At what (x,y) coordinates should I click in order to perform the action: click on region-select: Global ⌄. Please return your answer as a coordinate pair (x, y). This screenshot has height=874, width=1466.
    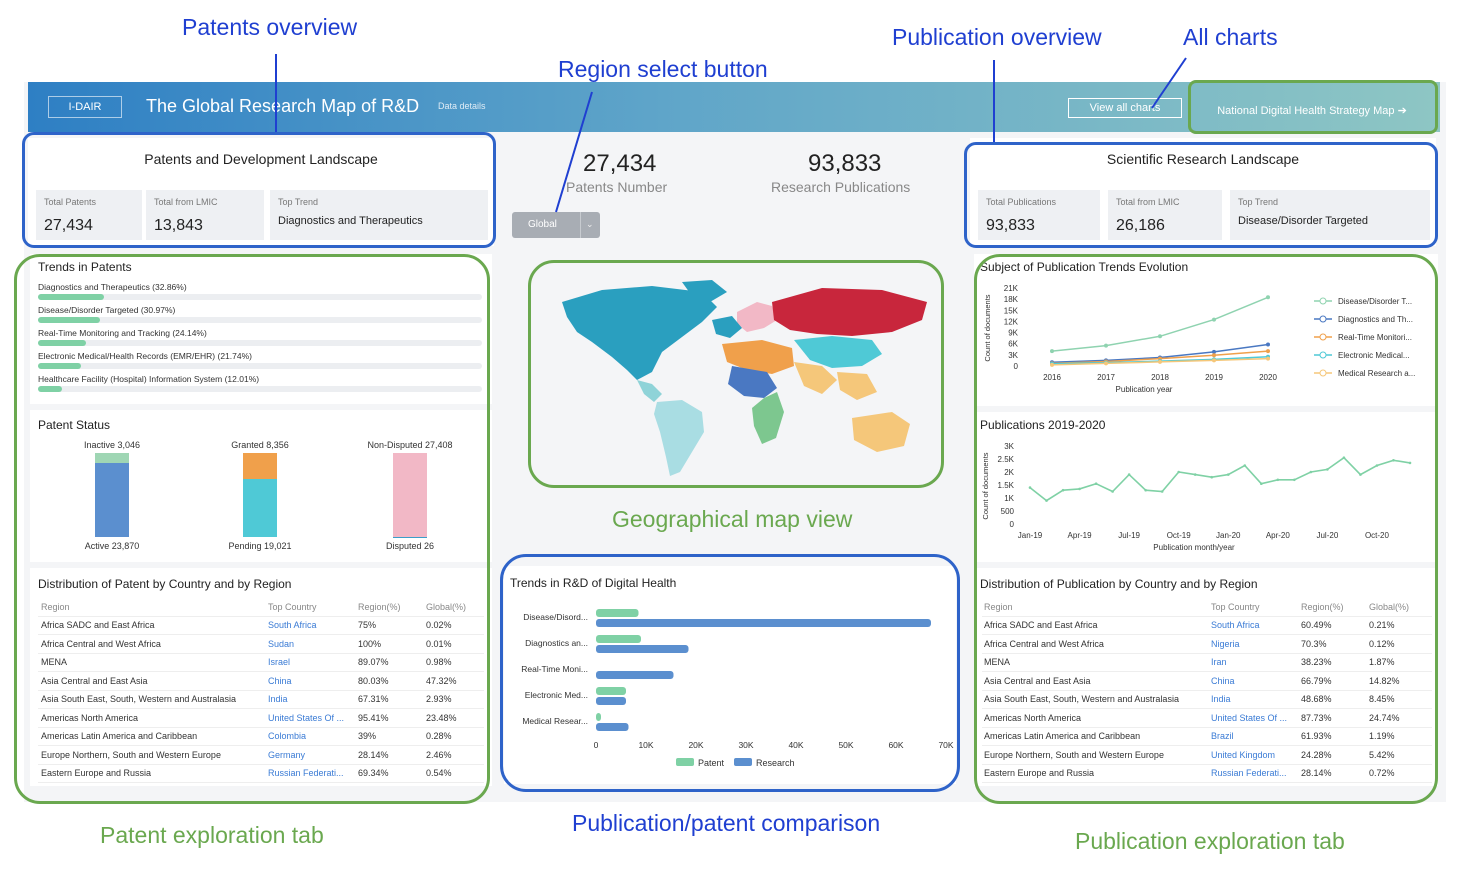
    Looking at the image, I should click on (556, 225).